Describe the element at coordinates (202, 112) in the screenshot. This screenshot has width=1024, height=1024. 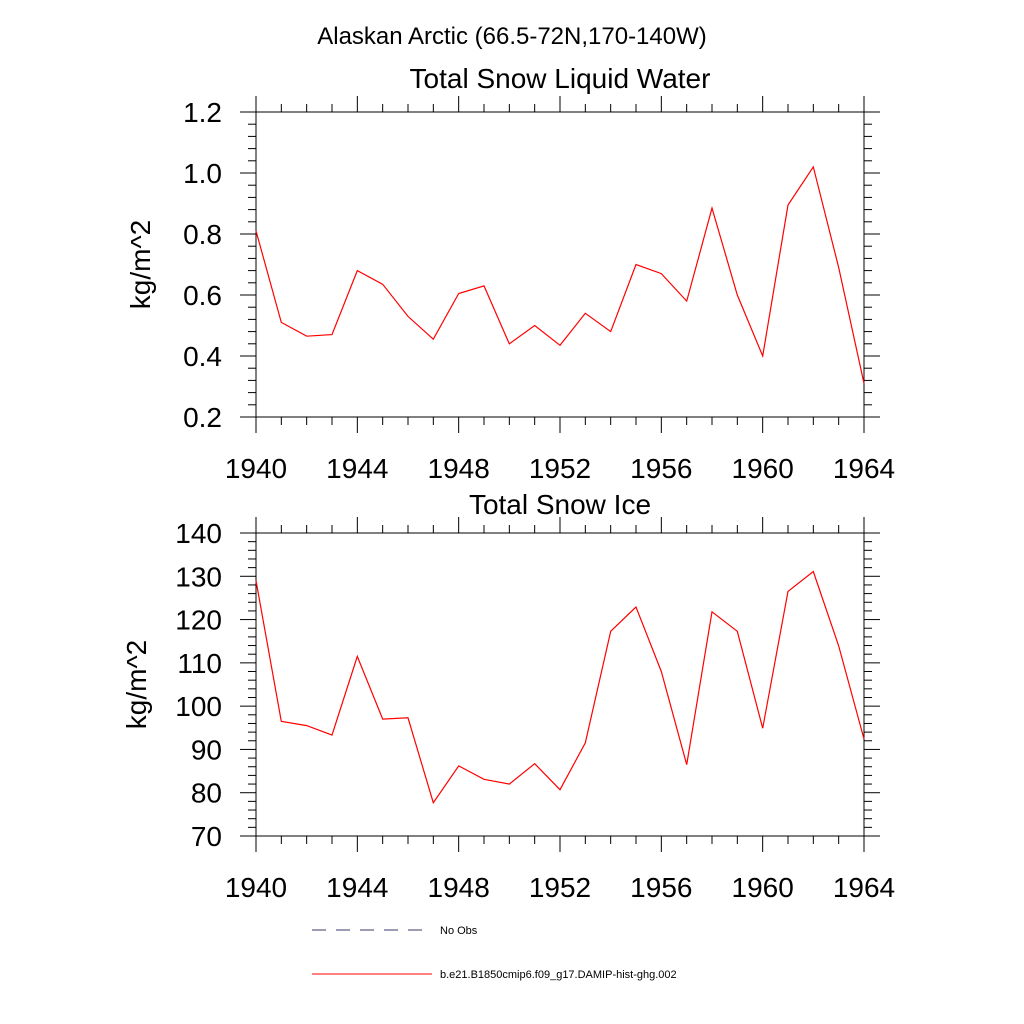
I see `y-tick-label: 1.2` at that location.